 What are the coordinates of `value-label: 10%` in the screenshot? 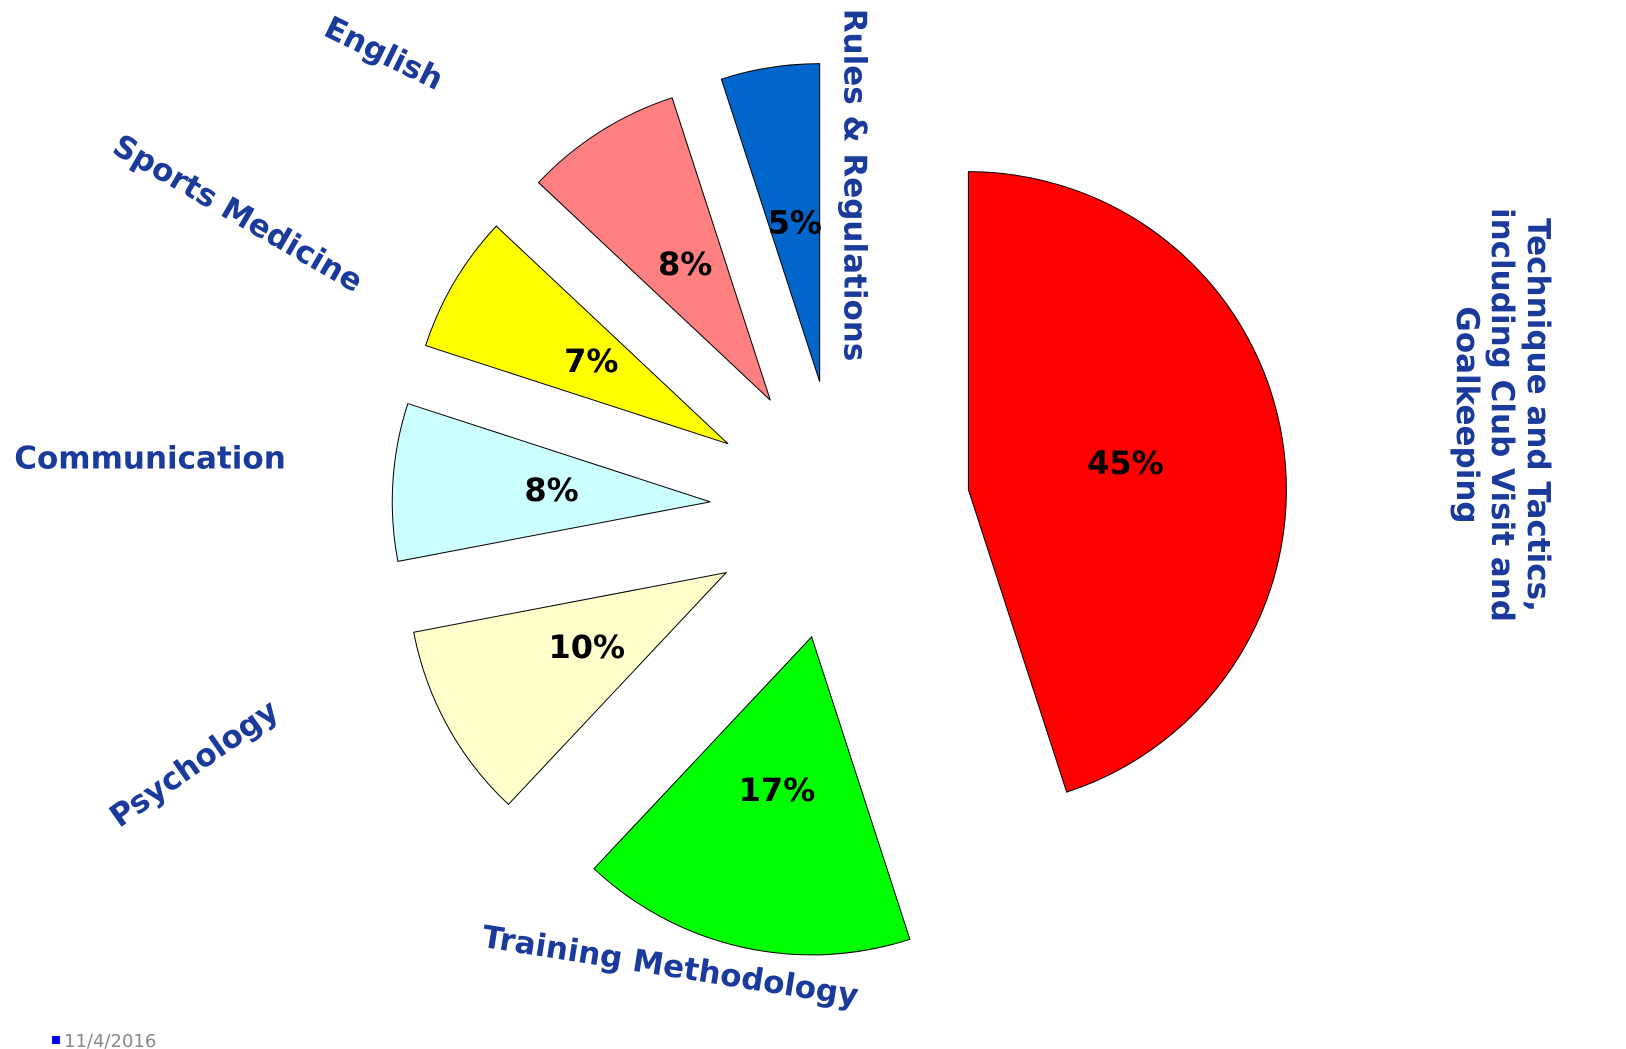 It's located at (586, 647).